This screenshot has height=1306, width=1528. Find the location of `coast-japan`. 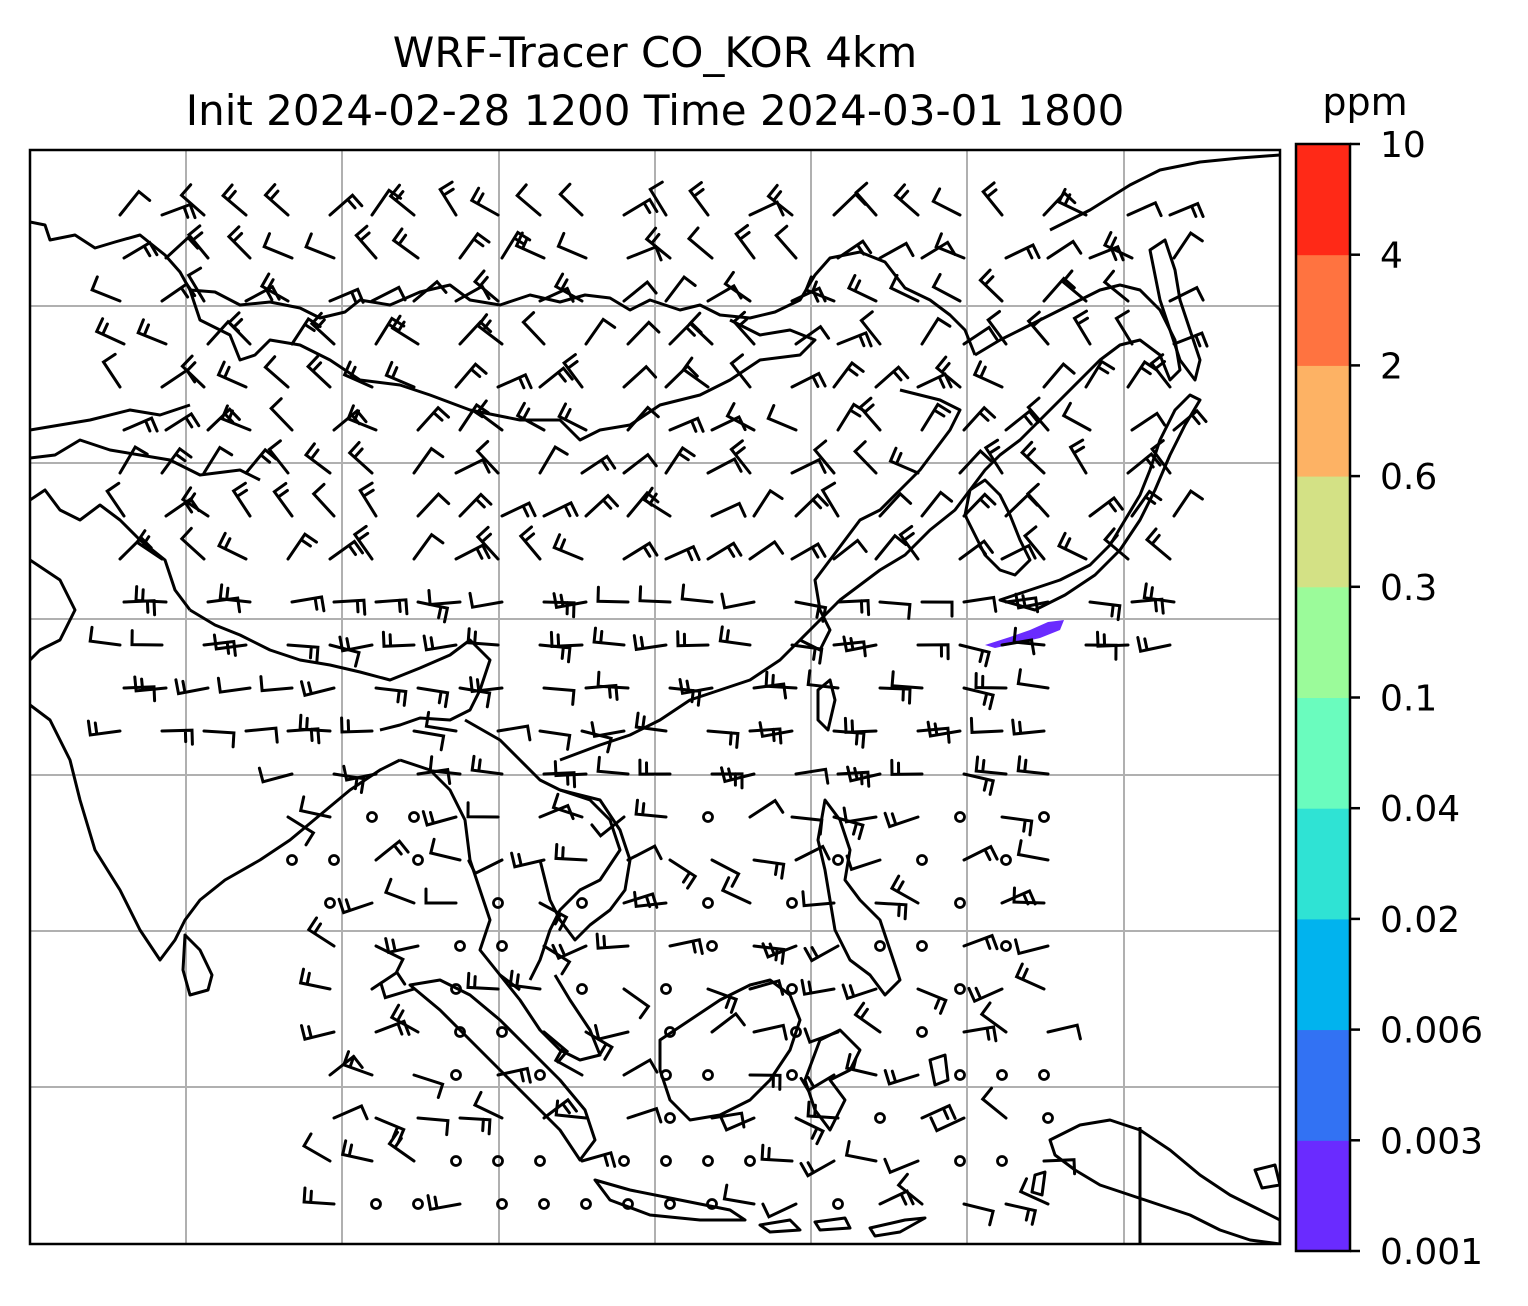

coast-japan is located at coordinates (1100, 502).